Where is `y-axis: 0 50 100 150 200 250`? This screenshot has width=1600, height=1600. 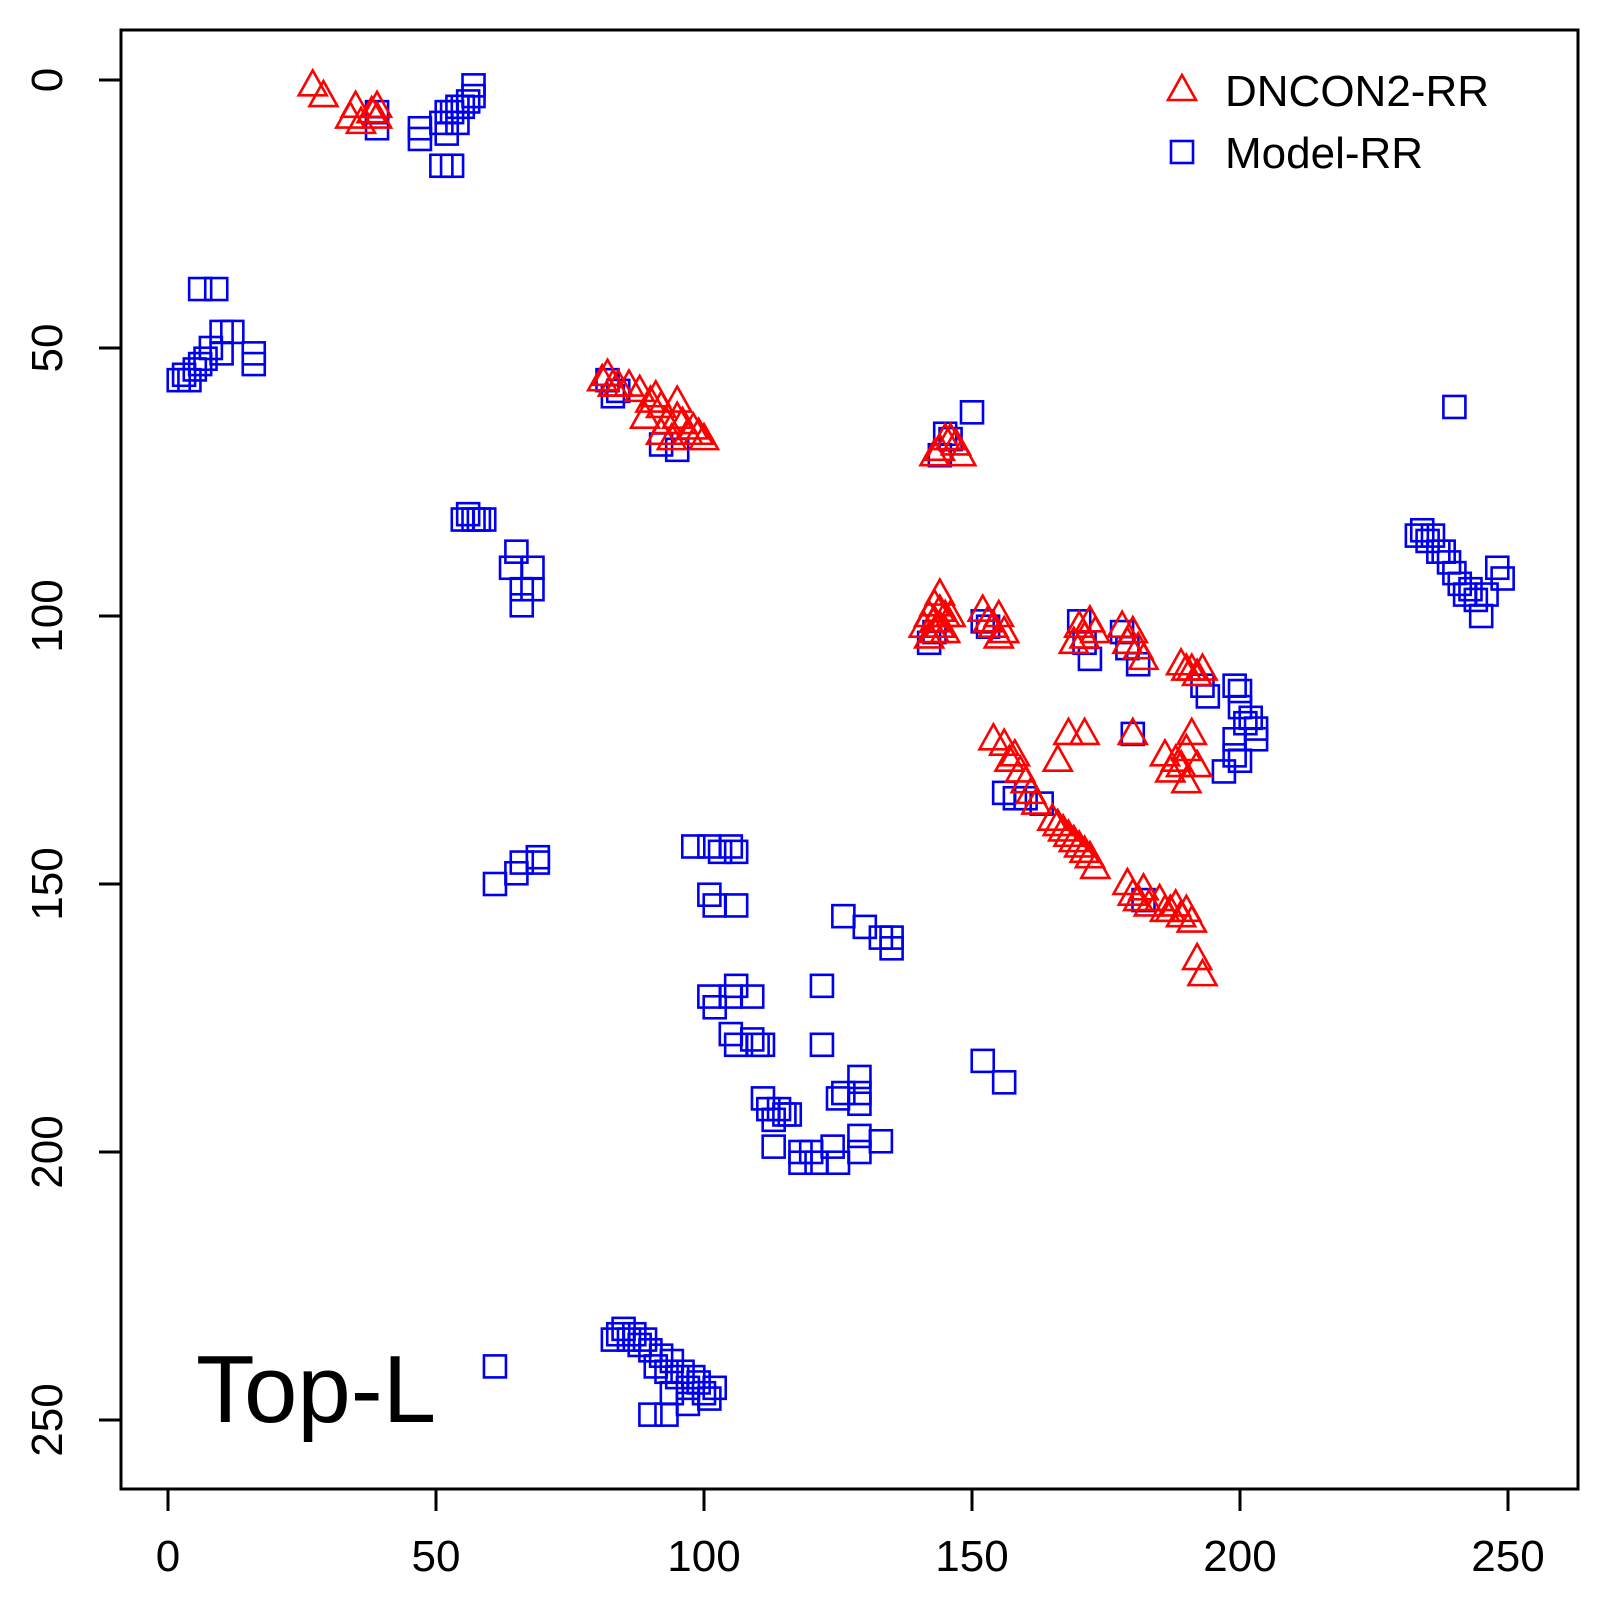 y-axis: 0 50 100 150 200 250 is located at coordinates (73, 762).